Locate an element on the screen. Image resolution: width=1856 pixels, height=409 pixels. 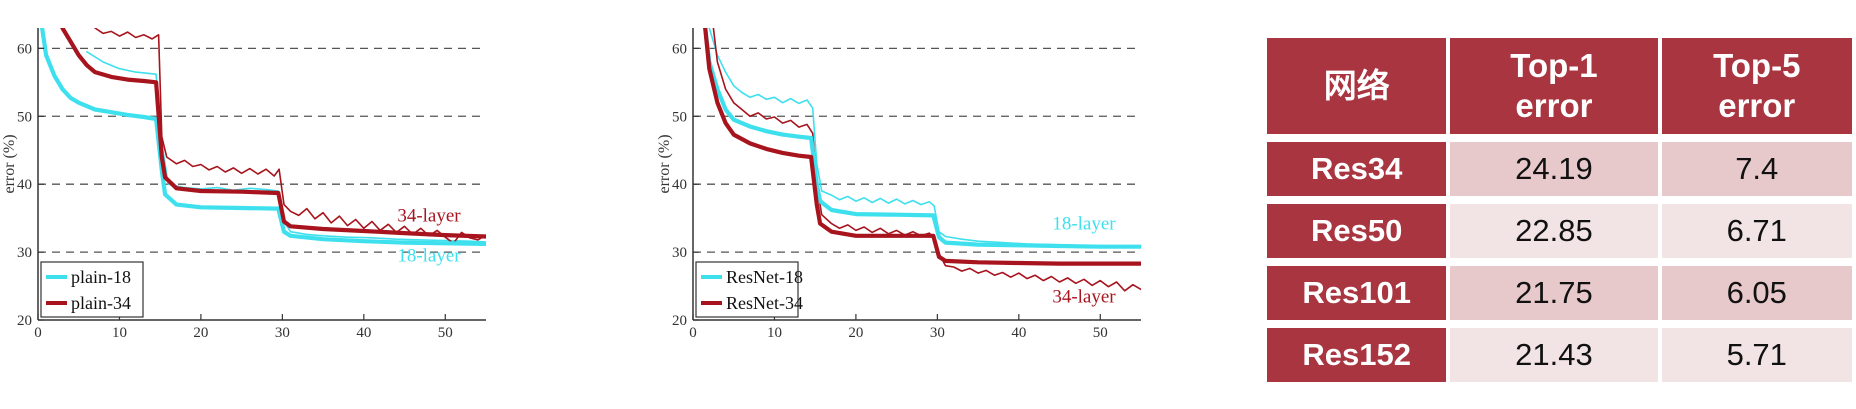
top1-value: 22.85 is located at coordinates (1555, 231).